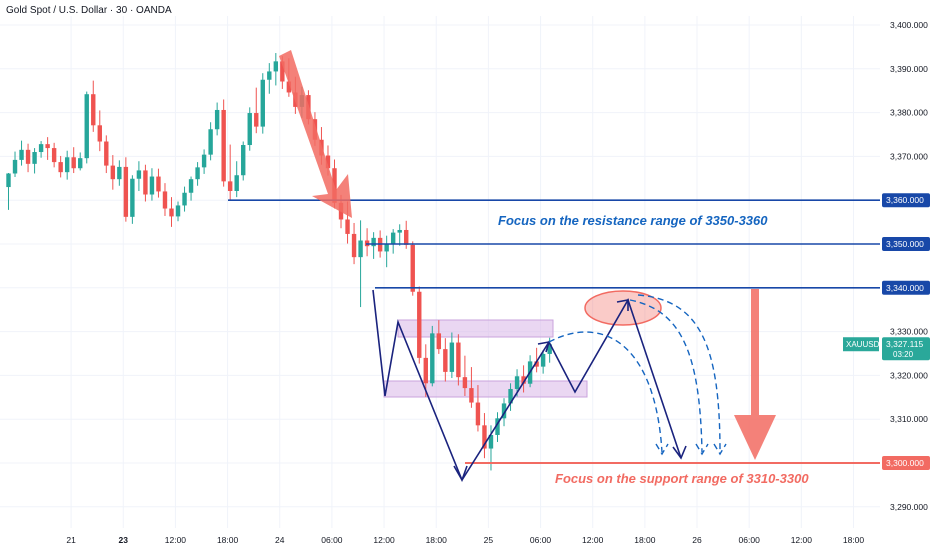  What do you see at coordinates (909, 156) in the screenshot?
I see `y-tick-label: 3,370.000` at bounding box center [909, 156].